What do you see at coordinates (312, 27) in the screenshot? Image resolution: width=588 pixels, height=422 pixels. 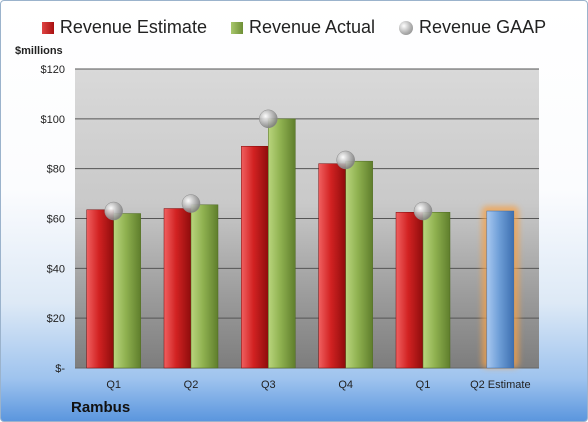 I see `legend-label-actual: Revenue Actual` at bounding box center [312, 27].